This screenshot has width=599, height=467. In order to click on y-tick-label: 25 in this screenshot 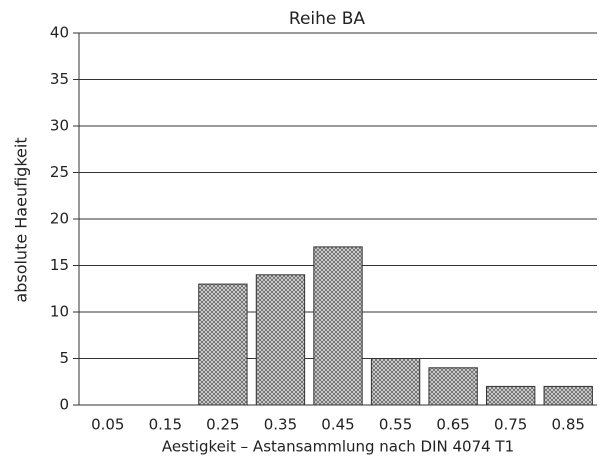, I will do `click(59, 172)`.